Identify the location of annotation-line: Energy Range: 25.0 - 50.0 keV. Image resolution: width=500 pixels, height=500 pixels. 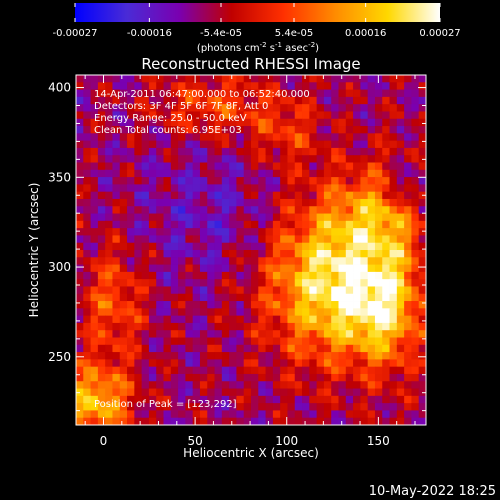
(170, 118).